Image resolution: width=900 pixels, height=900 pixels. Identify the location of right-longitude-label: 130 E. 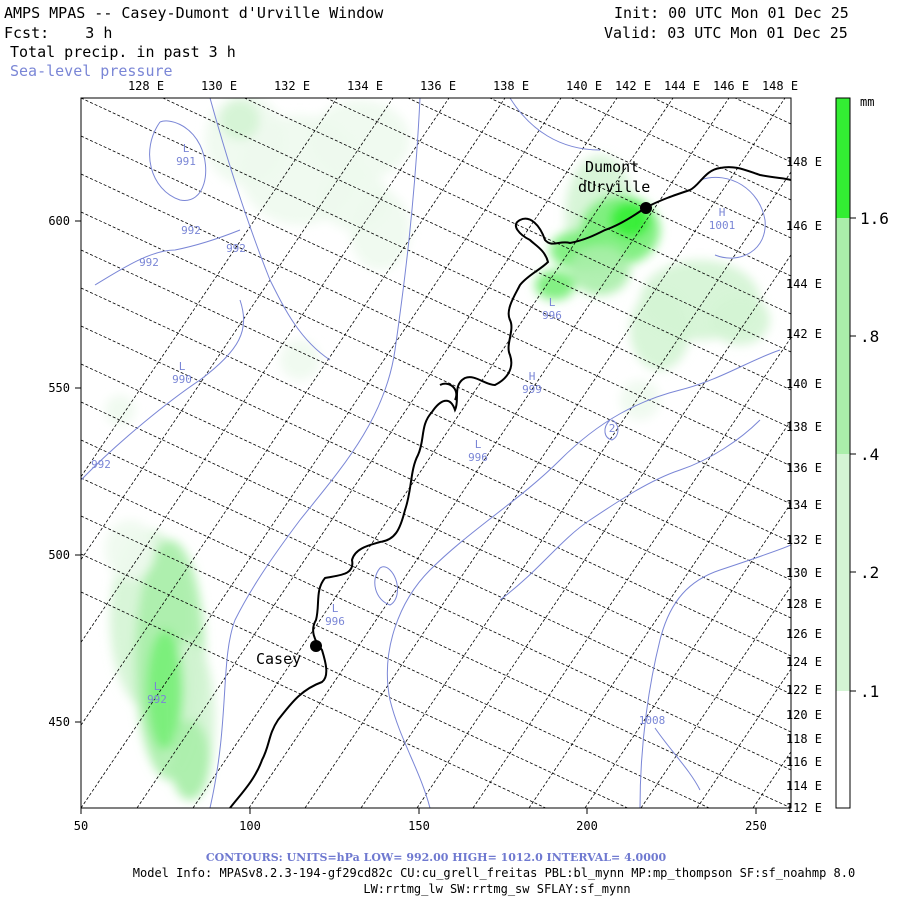
(804, 573).